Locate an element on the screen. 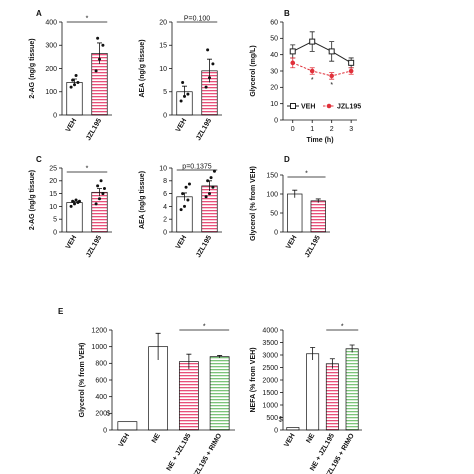  y-tick-label: 40 is located at coordinates (274, 55).